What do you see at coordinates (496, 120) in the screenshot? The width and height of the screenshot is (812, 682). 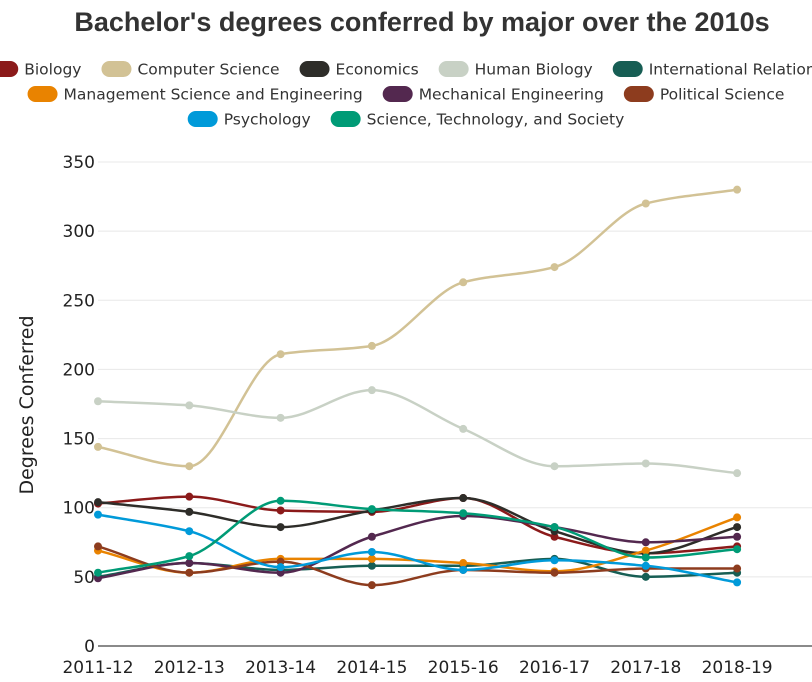 I see `legend-label: Science, Technology, and Society` at bounding box center [496, 120].